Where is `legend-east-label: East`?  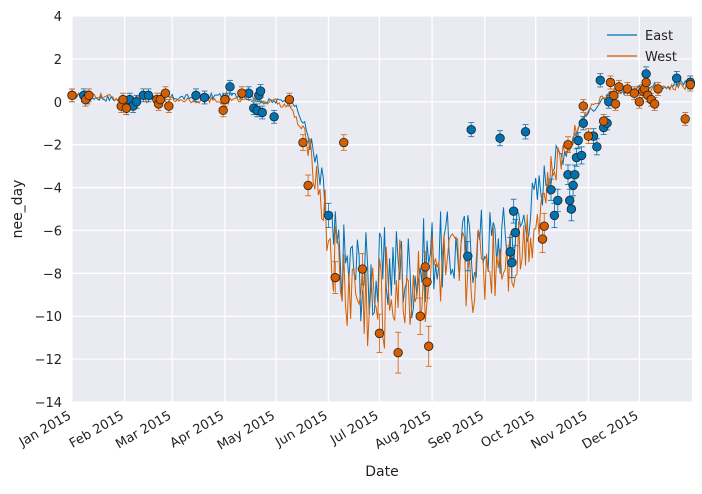
legend-east-label: East is located at coordinates (659, 36).